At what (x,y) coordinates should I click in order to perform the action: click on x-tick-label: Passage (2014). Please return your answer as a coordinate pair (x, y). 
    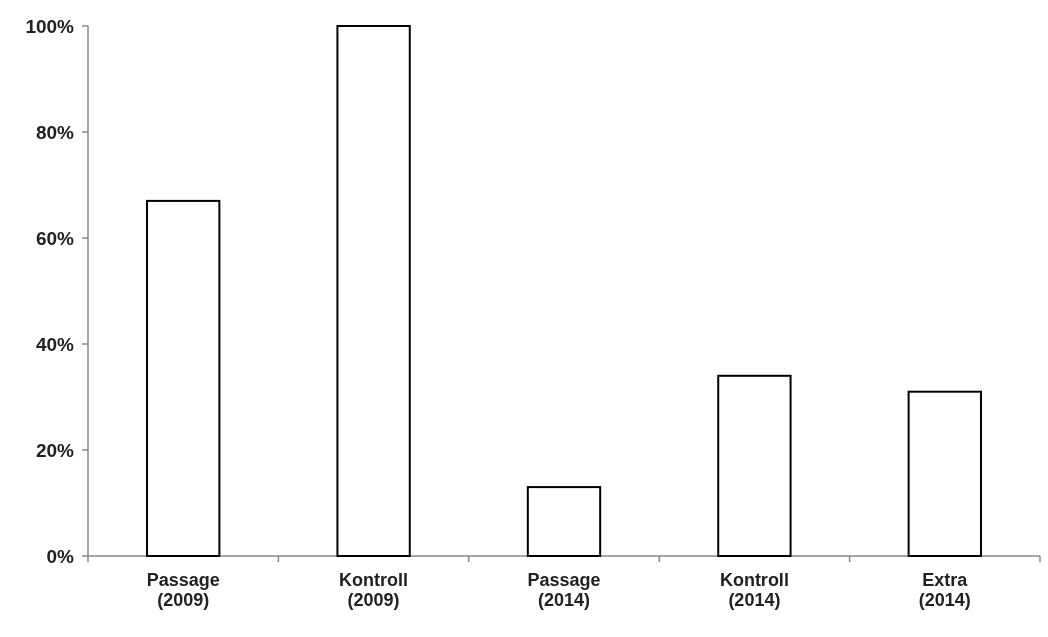
    Looking at the image, I should click on (564, 590).